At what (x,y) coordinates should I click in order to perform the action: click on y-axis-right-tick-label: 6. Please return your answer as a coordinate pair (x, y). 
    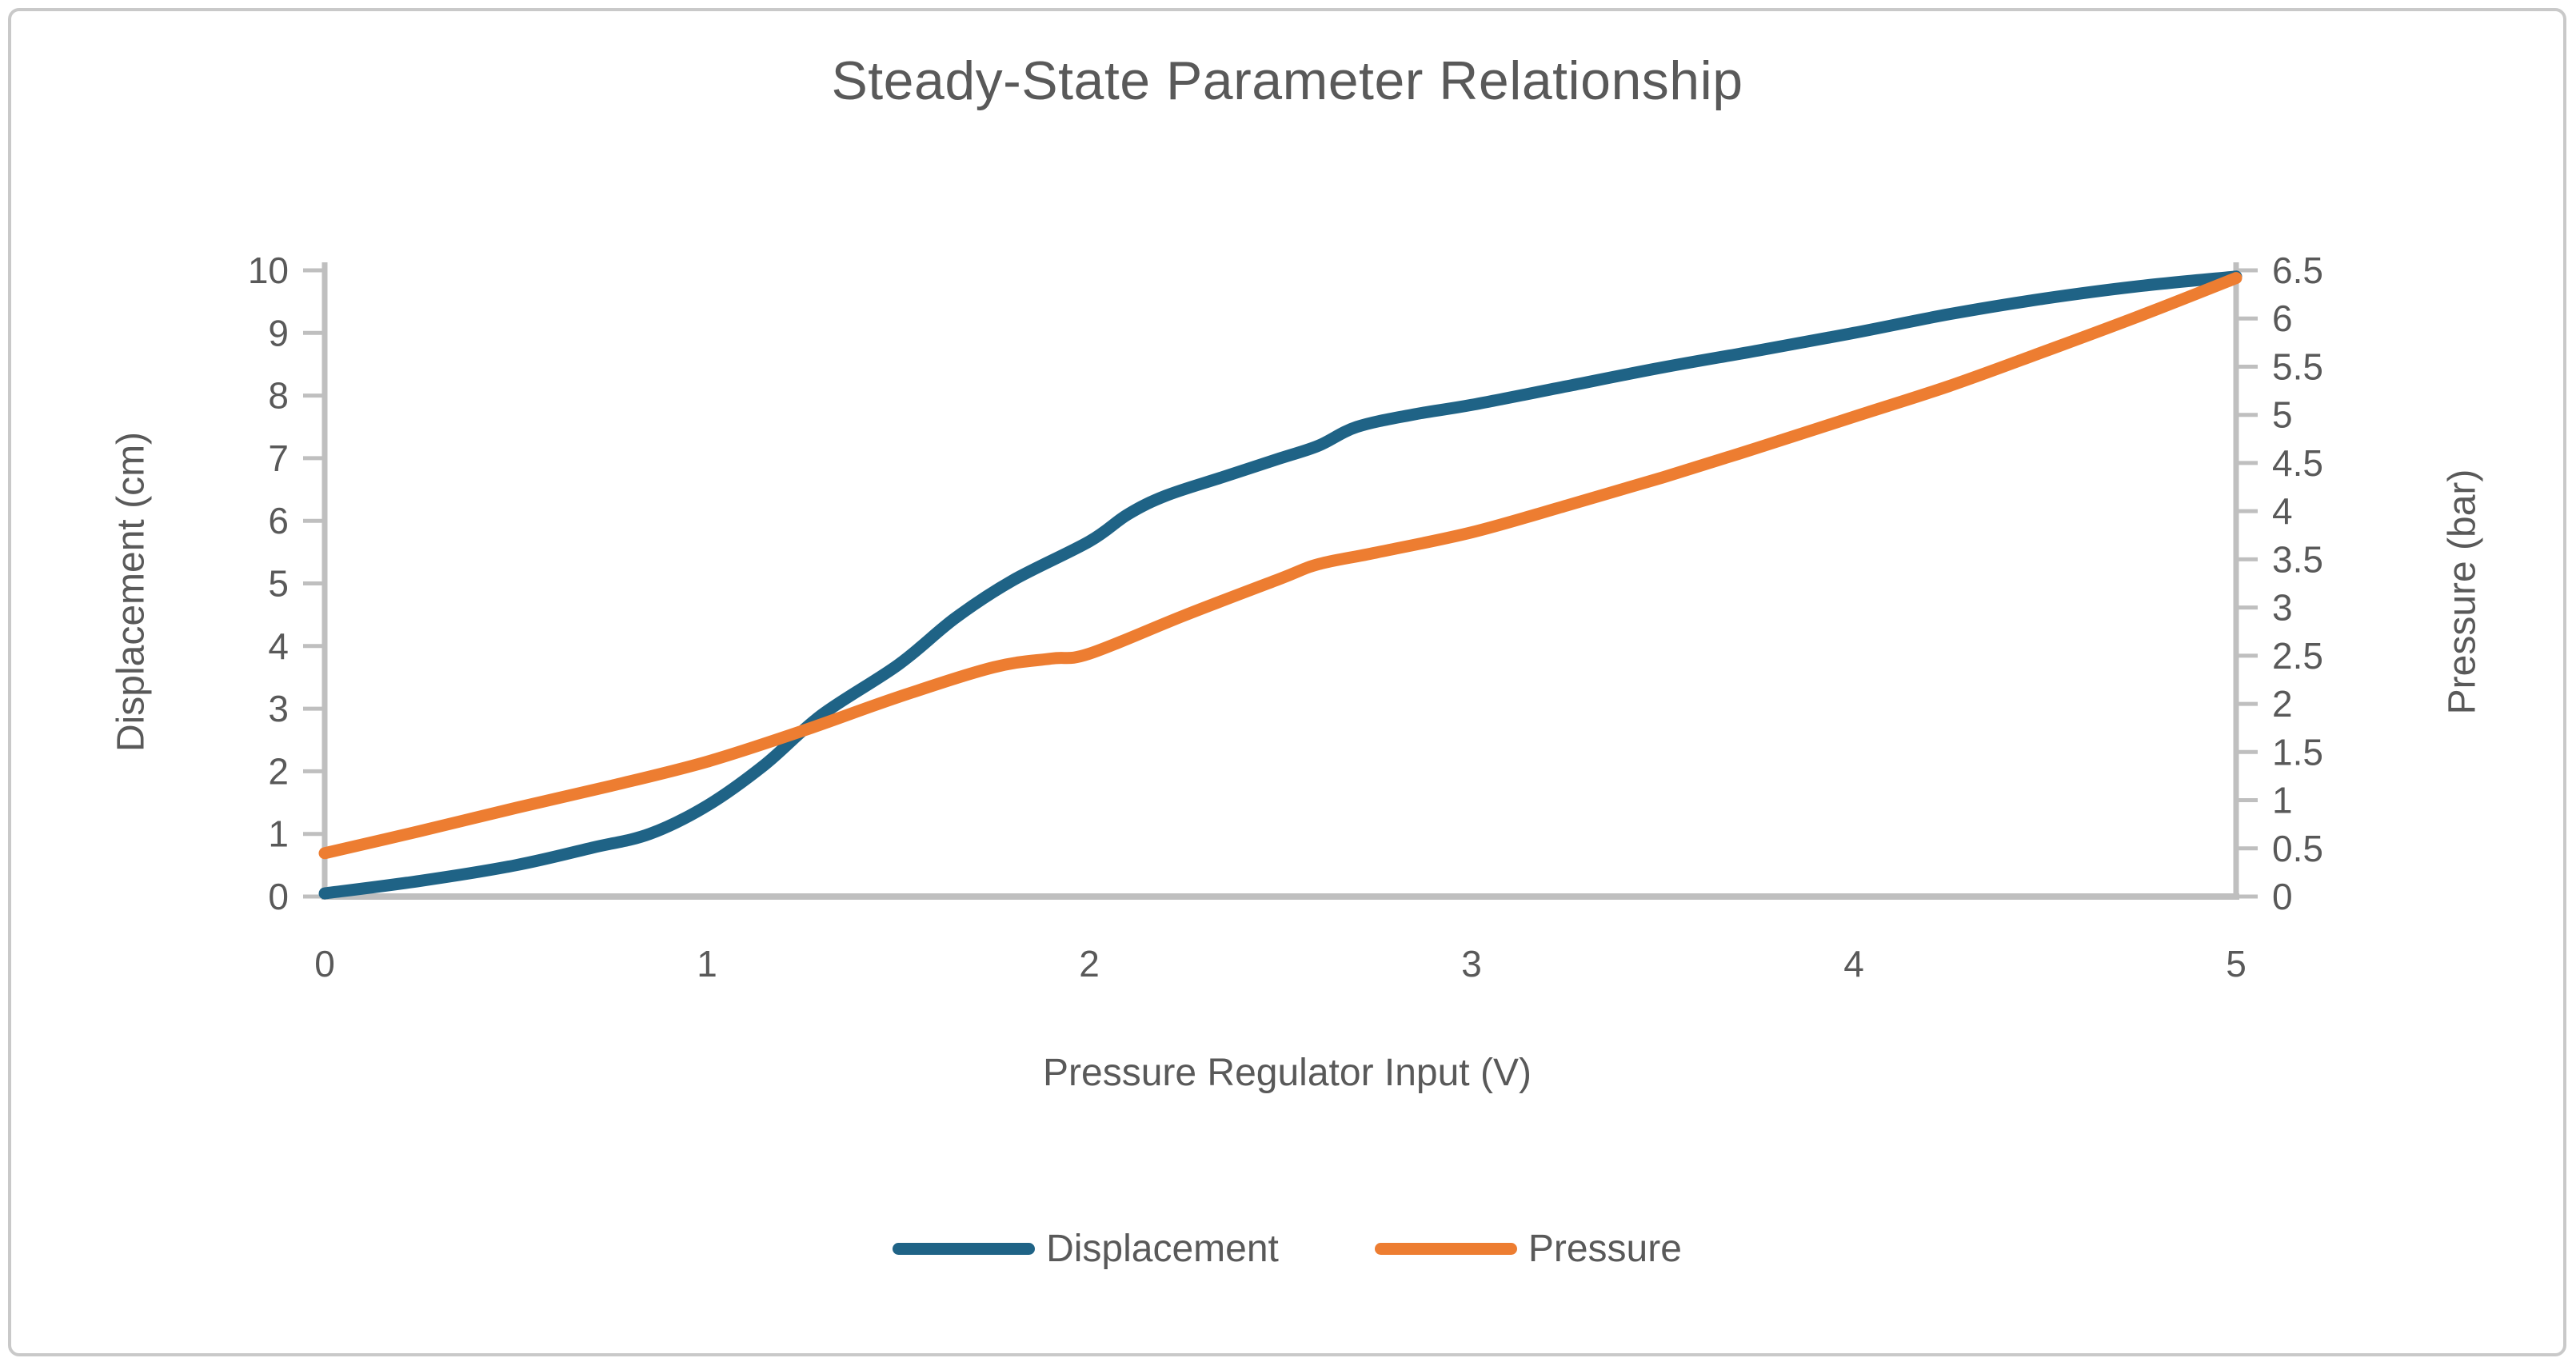
    Looking at the image, I should click on (2282, 318).